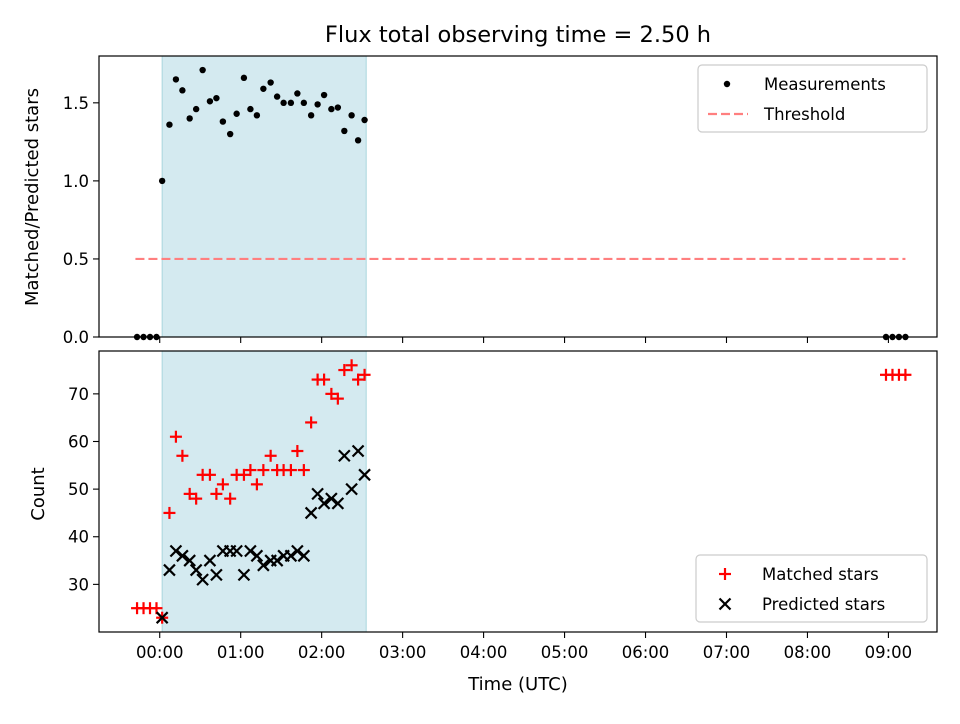 The width and height of the screenshot is (960, 724). Describe the element at coordinates (76, 337) in the screenshot. I see `y-tick-label: 0.0` at that location.